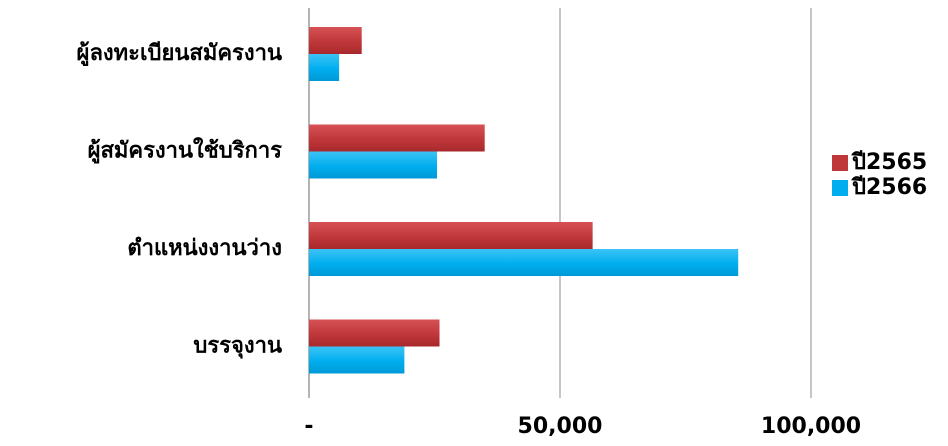  Describe the element at coordinates (185, 151) in the screenshot. I see `category-label: ผู้สมัครงานใช้บริการ` at that location.